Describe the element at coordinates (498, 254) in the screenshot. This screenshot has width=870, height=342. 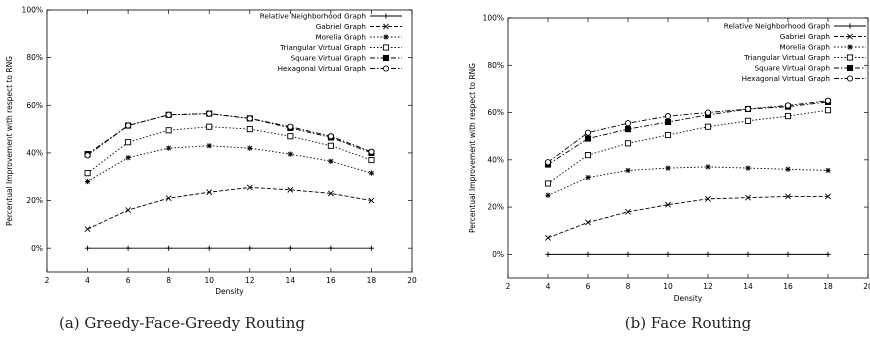
I see `y-tick-label: 0%` at that location.